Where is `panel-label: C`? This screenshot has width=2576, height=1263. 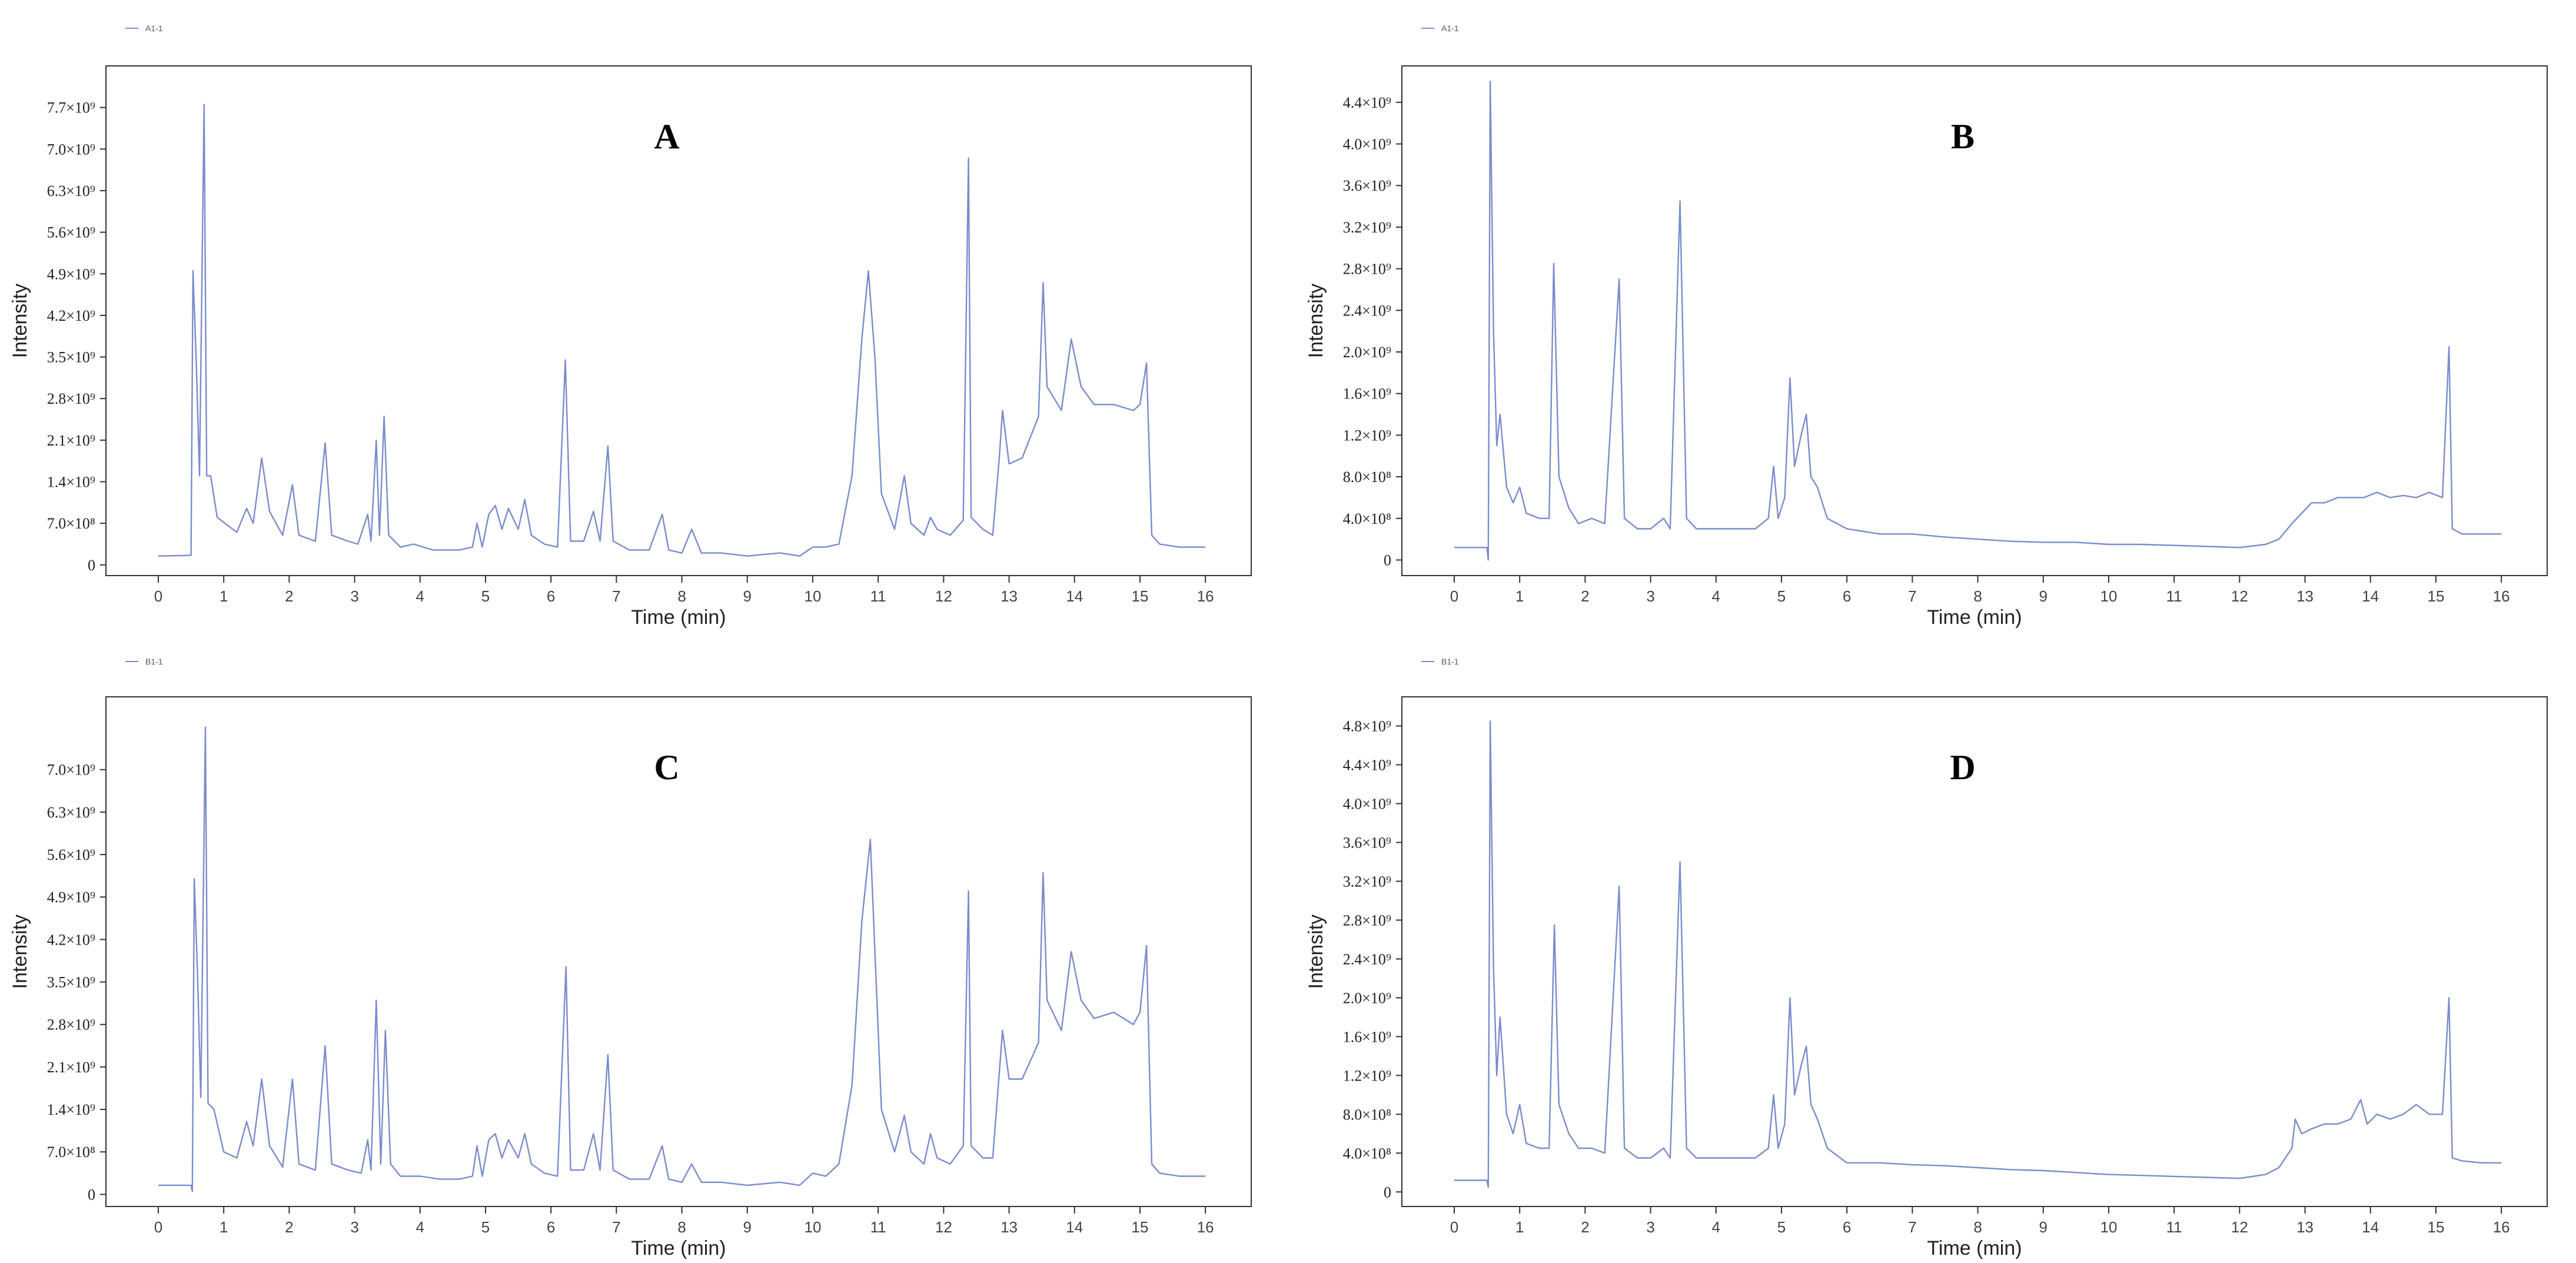 panel-label: C is located at coordinates (666, 767).